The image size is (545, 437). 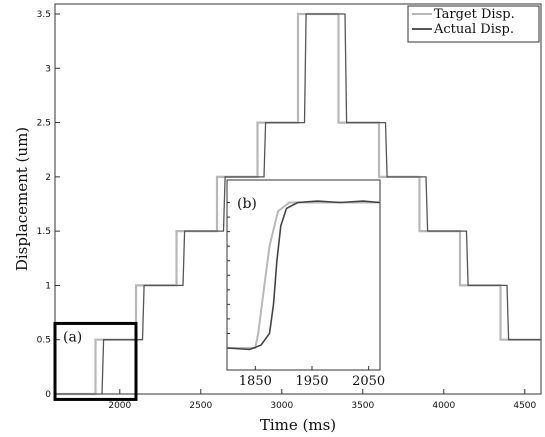 I want to click on y-tick-label: 2, so click(x=48, y=178).